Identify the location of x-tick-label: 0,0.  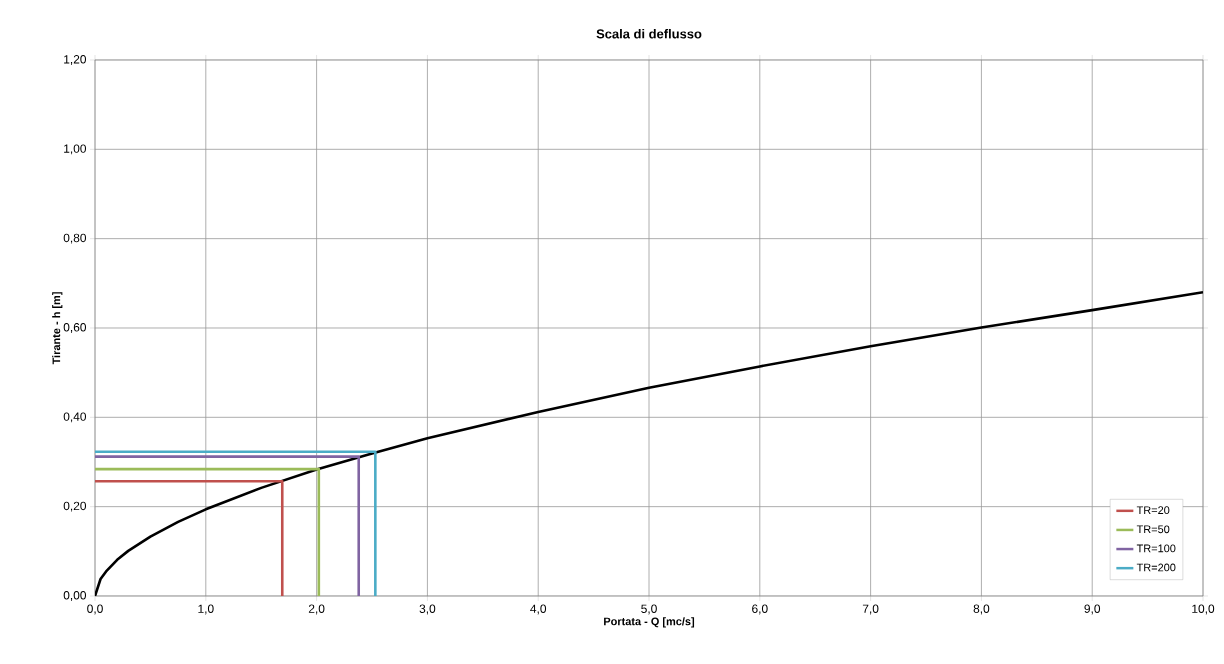
(95, 609).